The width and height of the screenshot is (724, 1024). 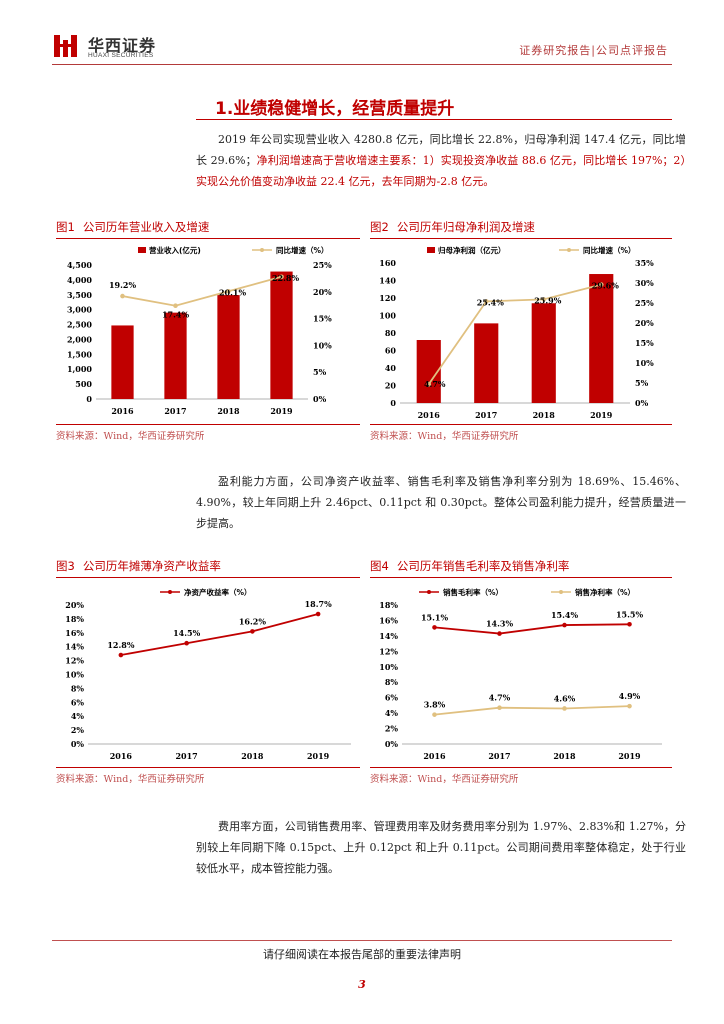 I want to click on y-tick-label: 100, so click(x=387, y=316).